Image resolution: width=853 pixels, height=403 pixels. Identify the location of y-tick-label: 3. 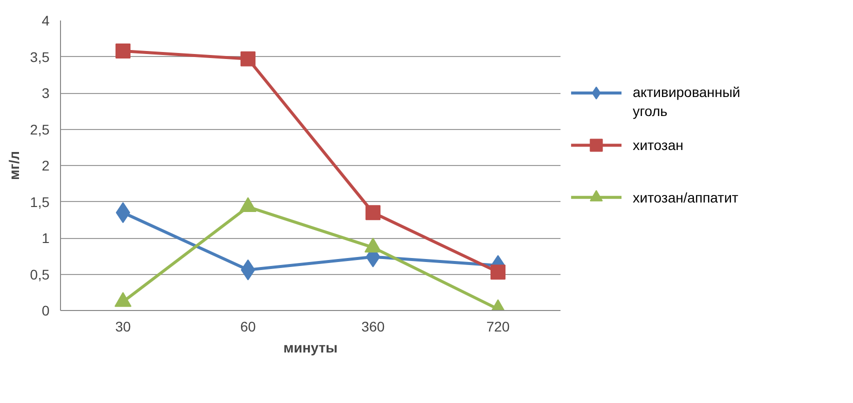
(46, 93).